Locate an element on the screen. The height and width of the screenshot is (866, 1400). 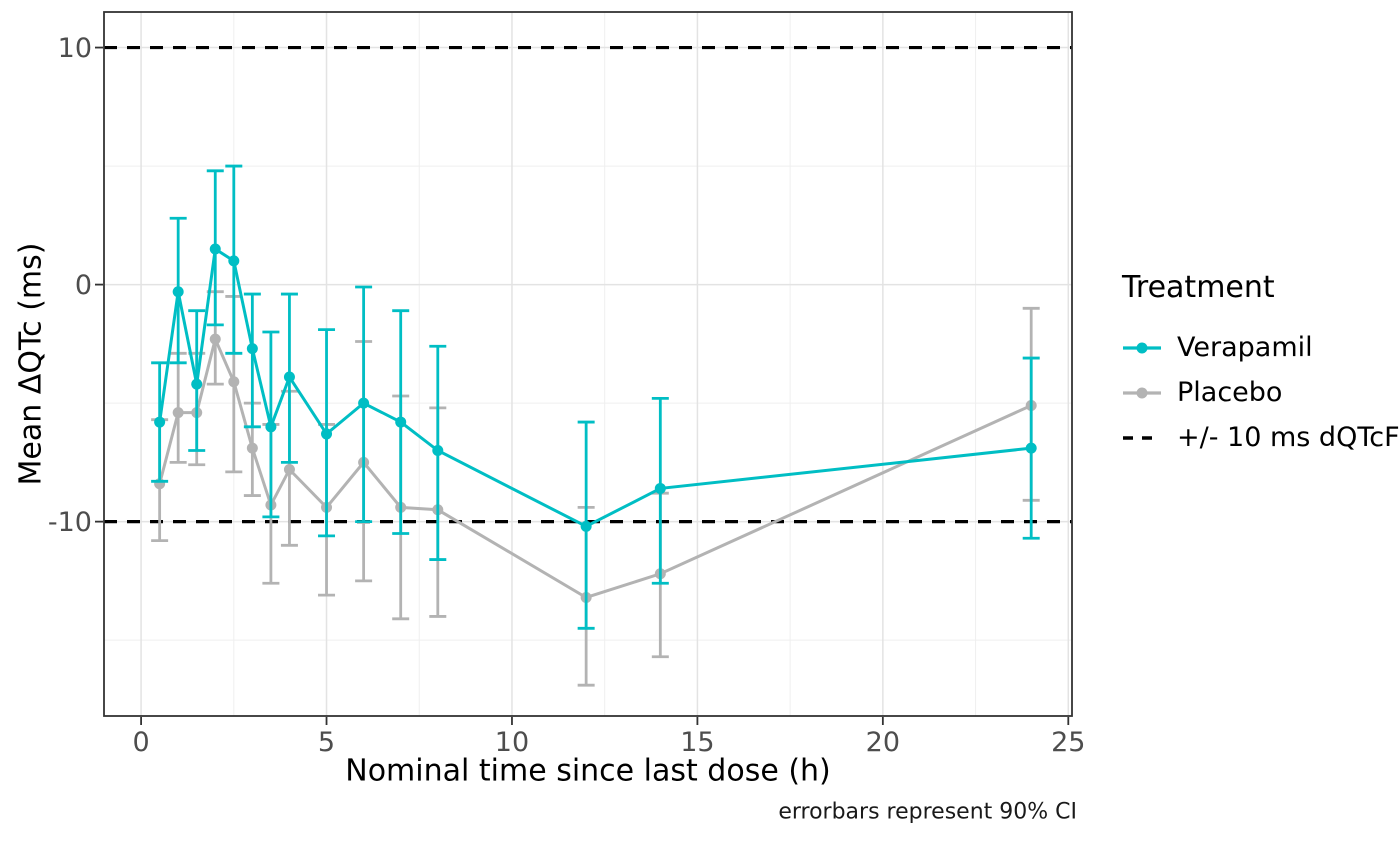
placebo-key-icon is located at coordinates (1142, 392).